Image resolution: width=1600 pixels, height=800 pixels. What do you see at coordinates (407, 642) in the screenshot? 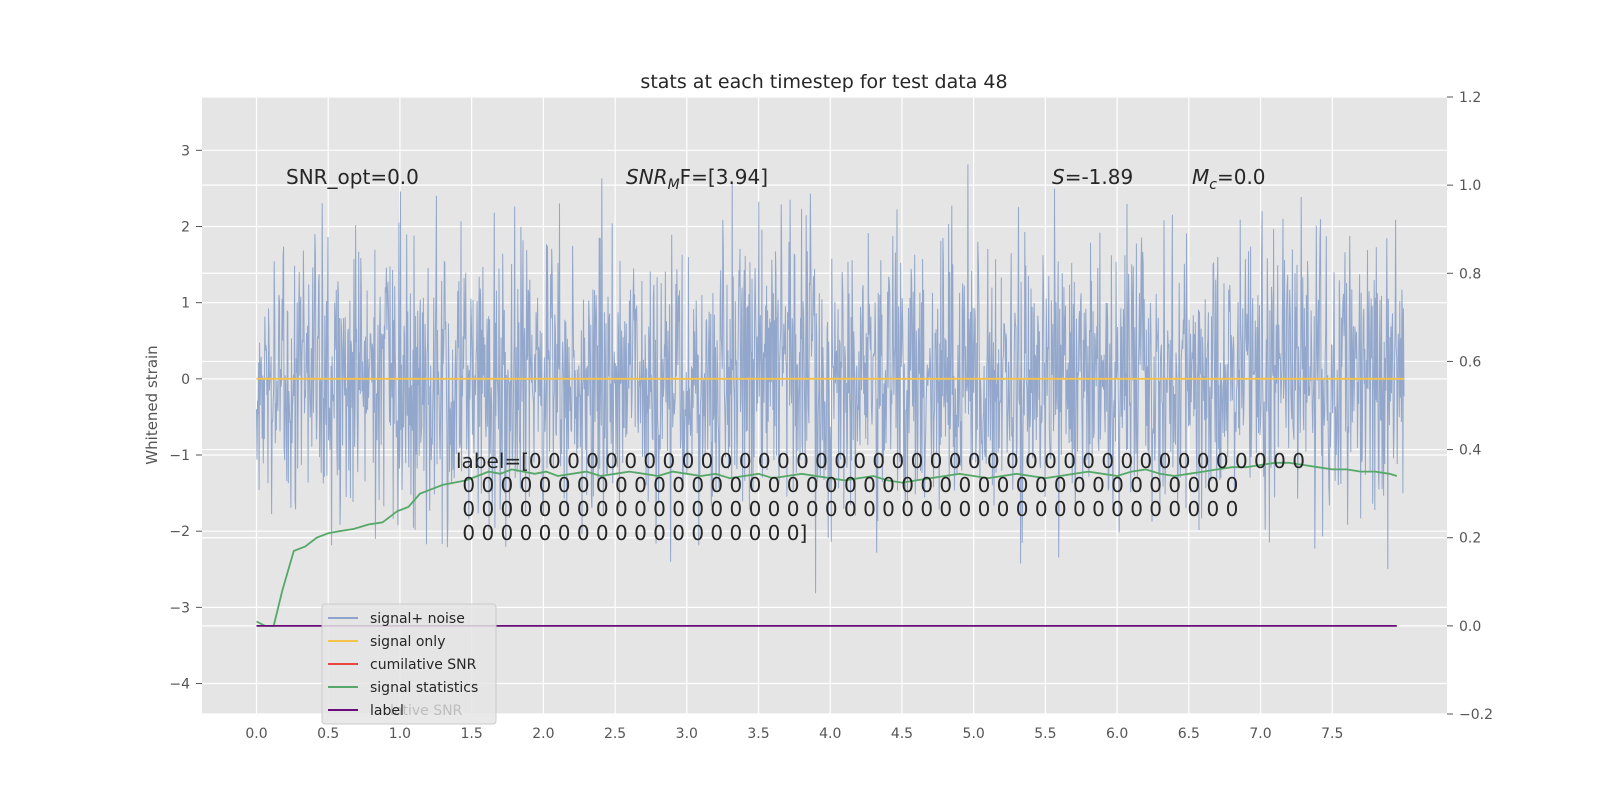
I see `legend-label-signal-only: signal only` at bounding box center [407, 642].